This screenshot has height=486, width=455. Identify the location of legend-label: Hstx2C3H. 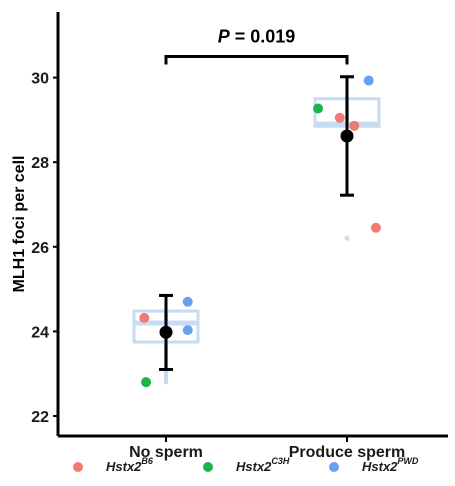
(263, 465).